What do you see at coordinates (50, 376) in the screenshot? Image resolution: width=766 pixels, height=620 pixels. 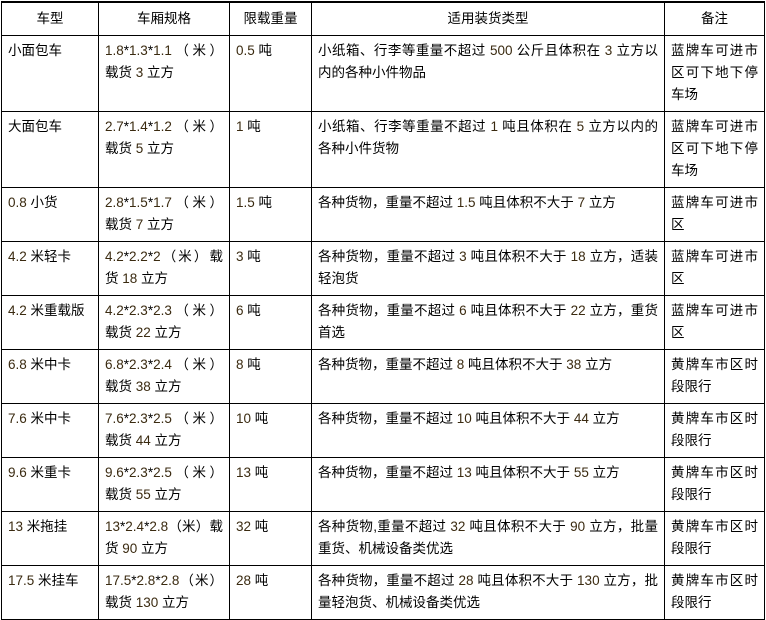 I see `table-cell-model: 6.8 米中卡` at bounding box center [50, 376].